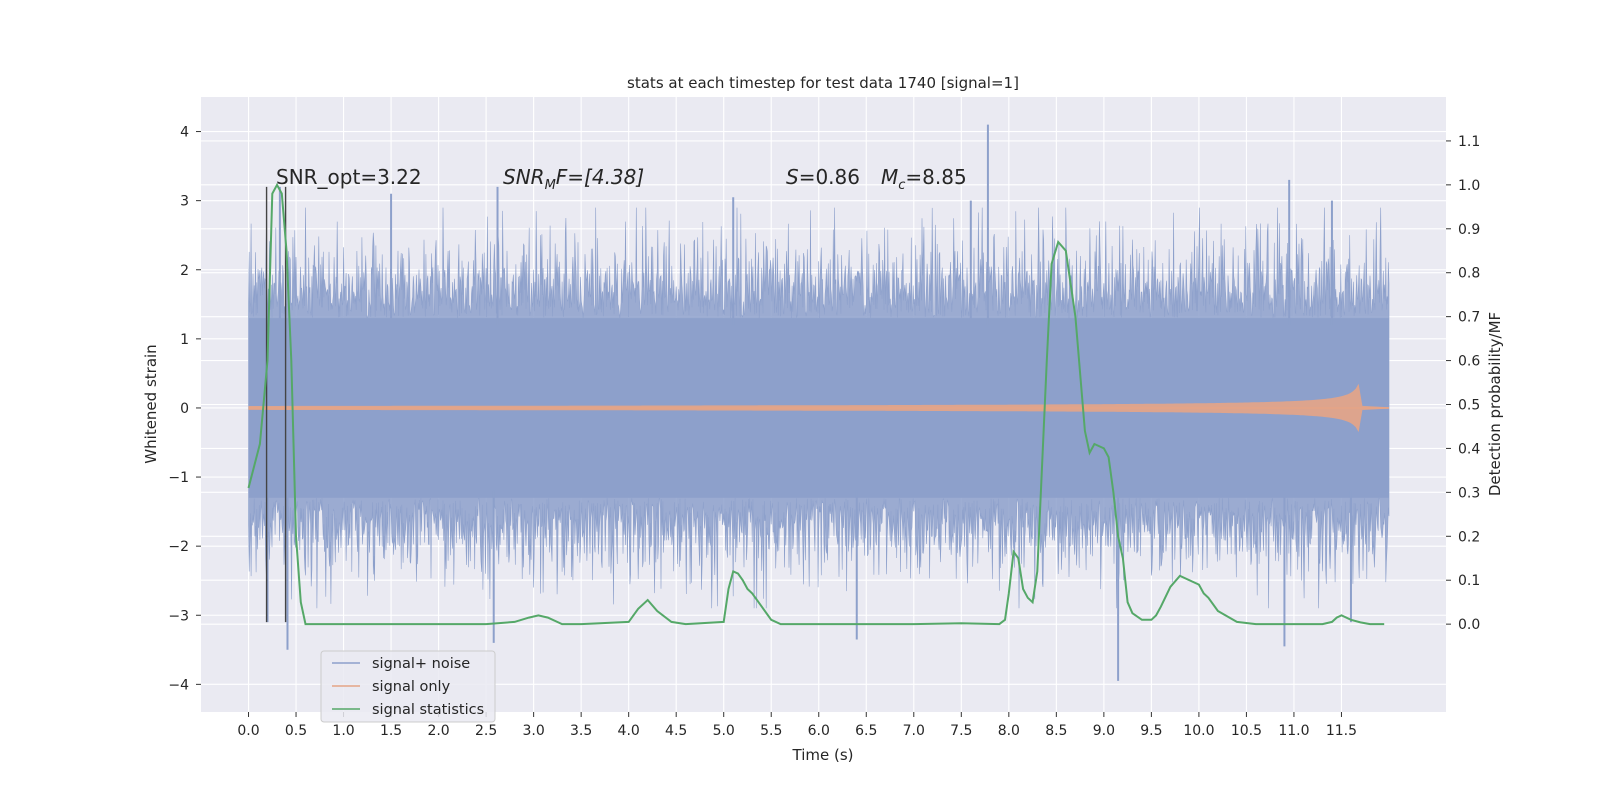  I want to click on x-tick-label: 10.5, so click(1246, 731).